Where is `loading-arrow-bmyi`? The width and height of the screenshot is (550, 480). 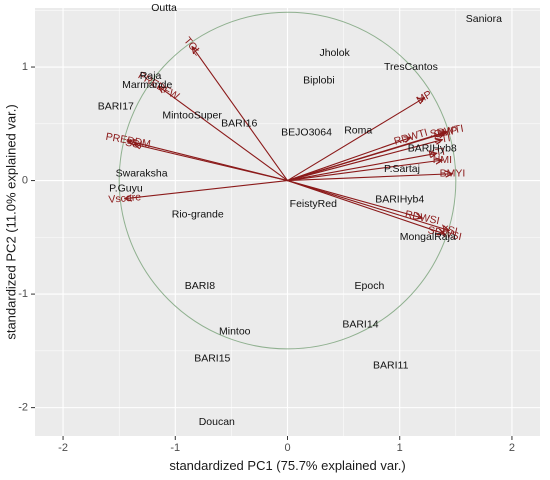 loading-arrow-bmyi is located at coordinates (370, 178).